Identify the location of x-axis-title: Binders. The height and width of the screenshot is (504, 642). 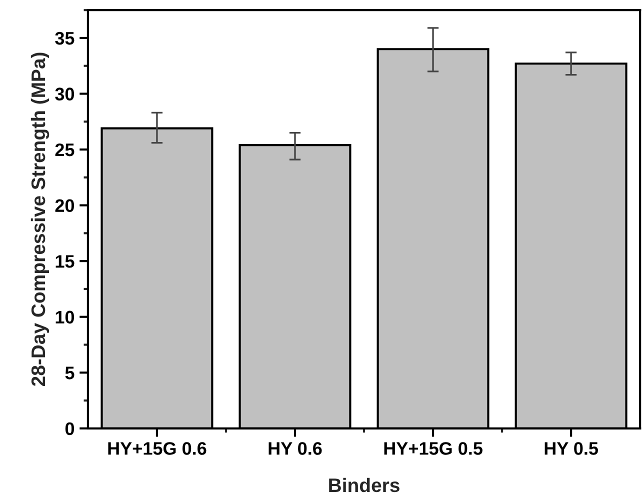
(364, 485).